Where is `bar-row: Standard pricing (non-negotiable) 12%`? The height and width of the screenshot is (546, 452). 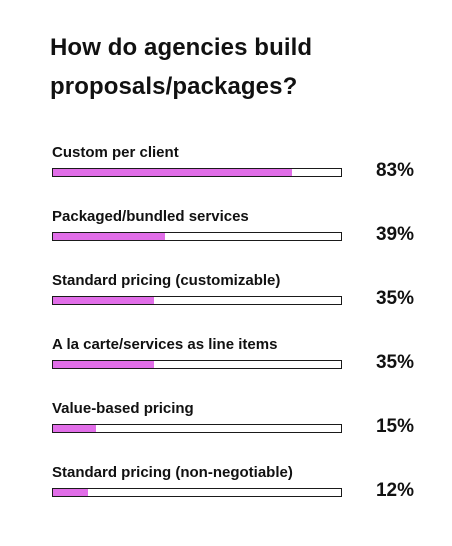
bar-row: Standard pricing (non-negotiable) 12% is located at coordinates (237, 496).